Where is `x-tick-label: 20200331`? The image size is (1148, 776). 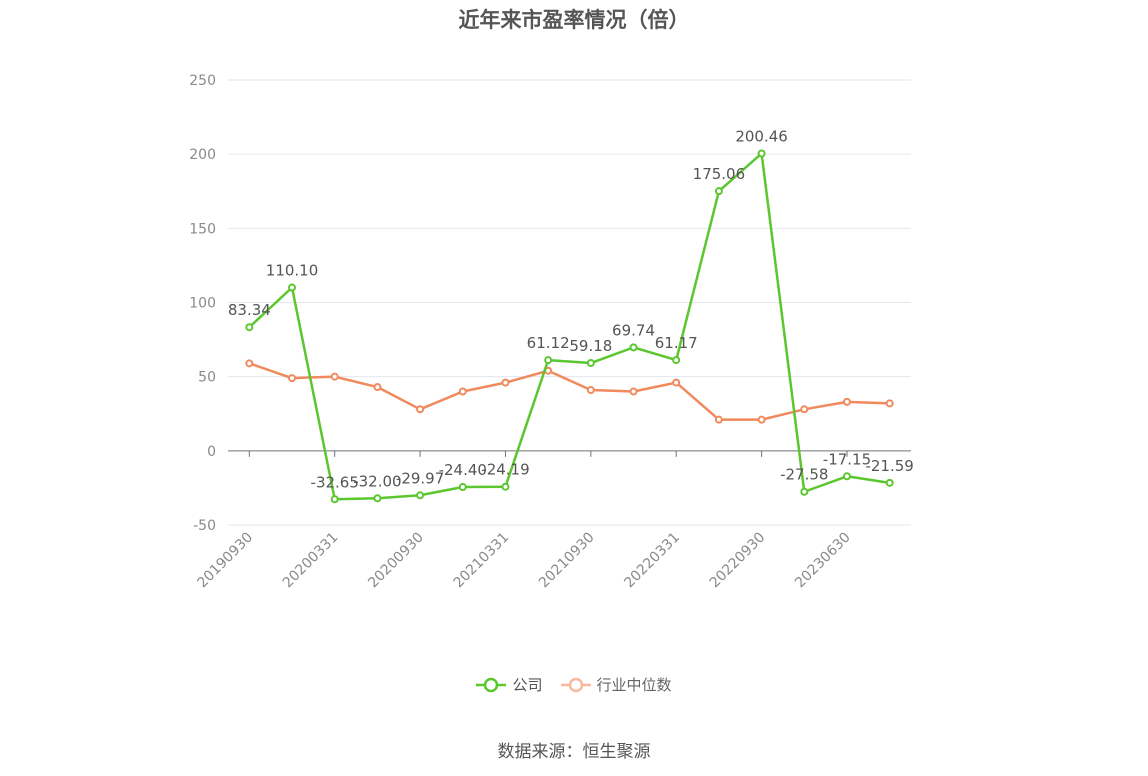
x-tick-label: 20200331 is located at coordinates (311, 561).